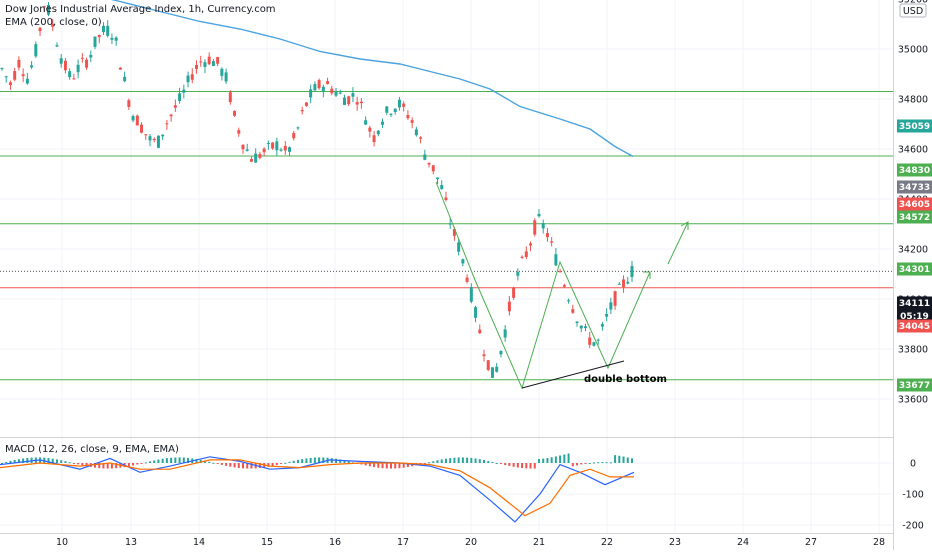 The width and height of the screenshot is (932, 554). What do you see at coordinates (914, 205) in the screenshot?
I see `price-tag-label: 34605` at bounding box center [914, 205].